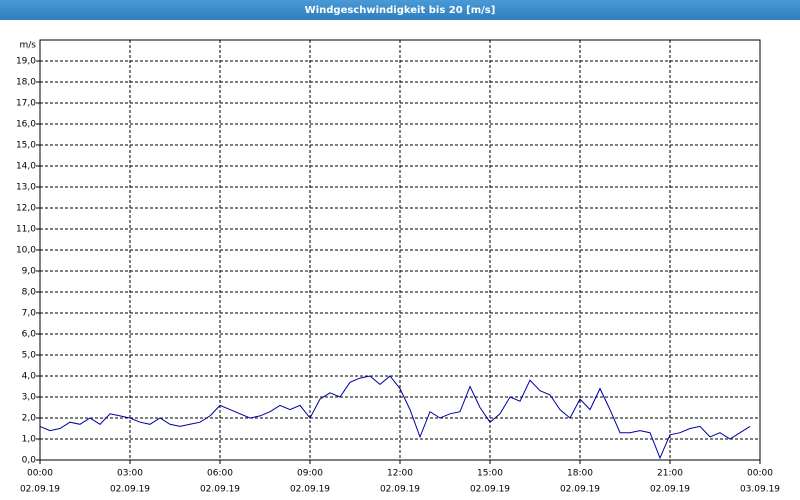 This screenshot has width=800, height=500. What do you see at coordinates (29, 335) in the screenshot?
I see `y-tick-label: 6,0` at bounding box center [29, 335].